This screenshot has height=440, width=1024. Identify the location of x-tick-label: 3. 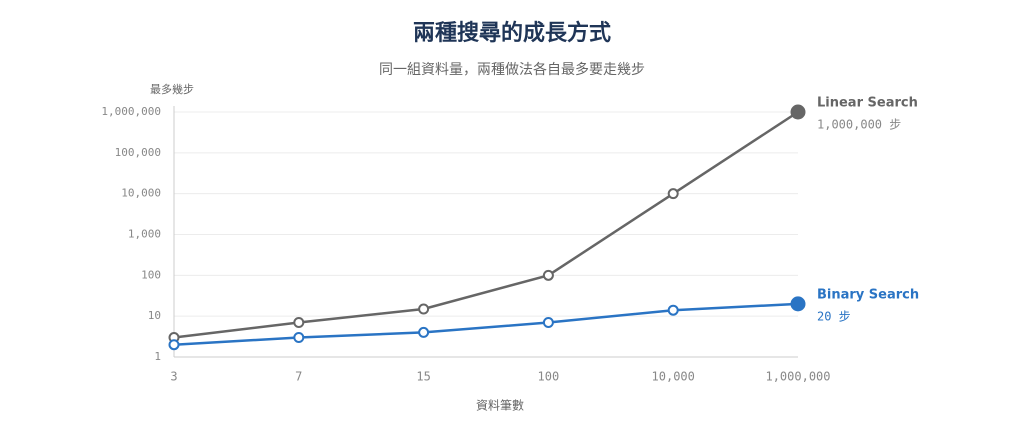
(173, 377).